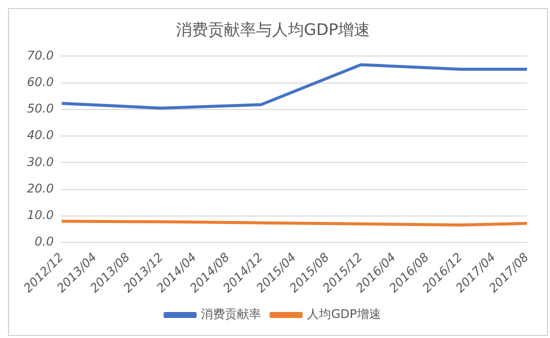  Describe the element at coordinates (44, 241) in the screenshot. I see `y-tick-label: 0.0` at that location.